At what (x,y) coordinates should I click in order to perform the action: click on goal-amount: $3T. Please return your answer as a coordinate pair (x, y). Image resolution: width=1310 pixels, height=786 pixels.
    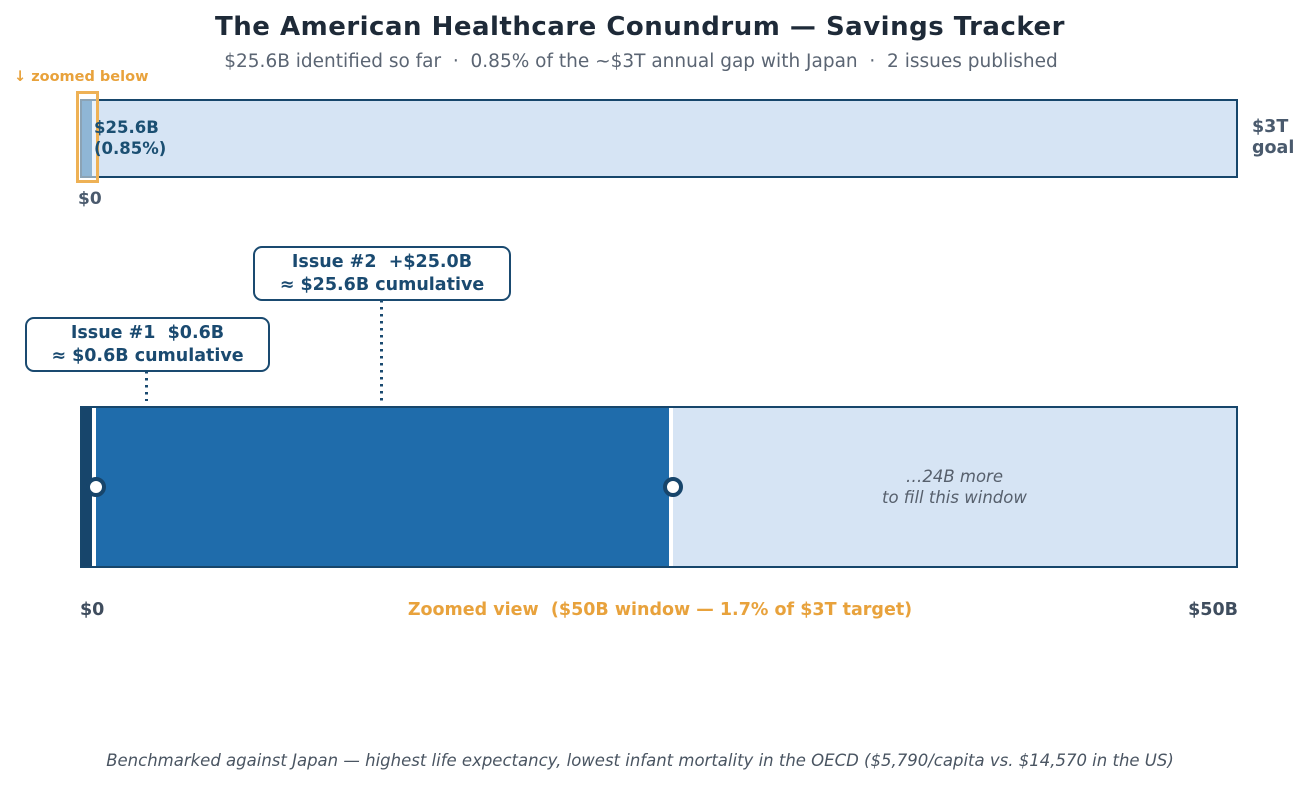
    Looking at the image, I should click on (1270, 127).